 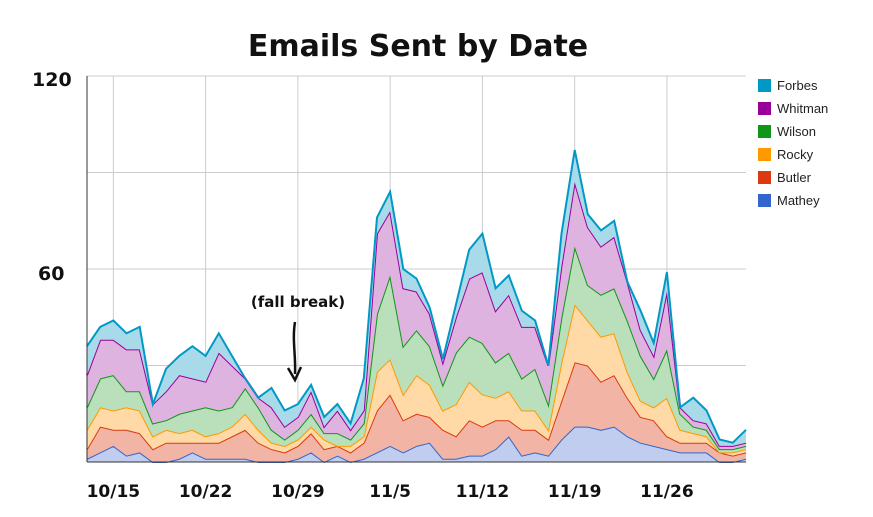 I want to click on legend-item-forbes: Forbes, so click(x=793, y=85).